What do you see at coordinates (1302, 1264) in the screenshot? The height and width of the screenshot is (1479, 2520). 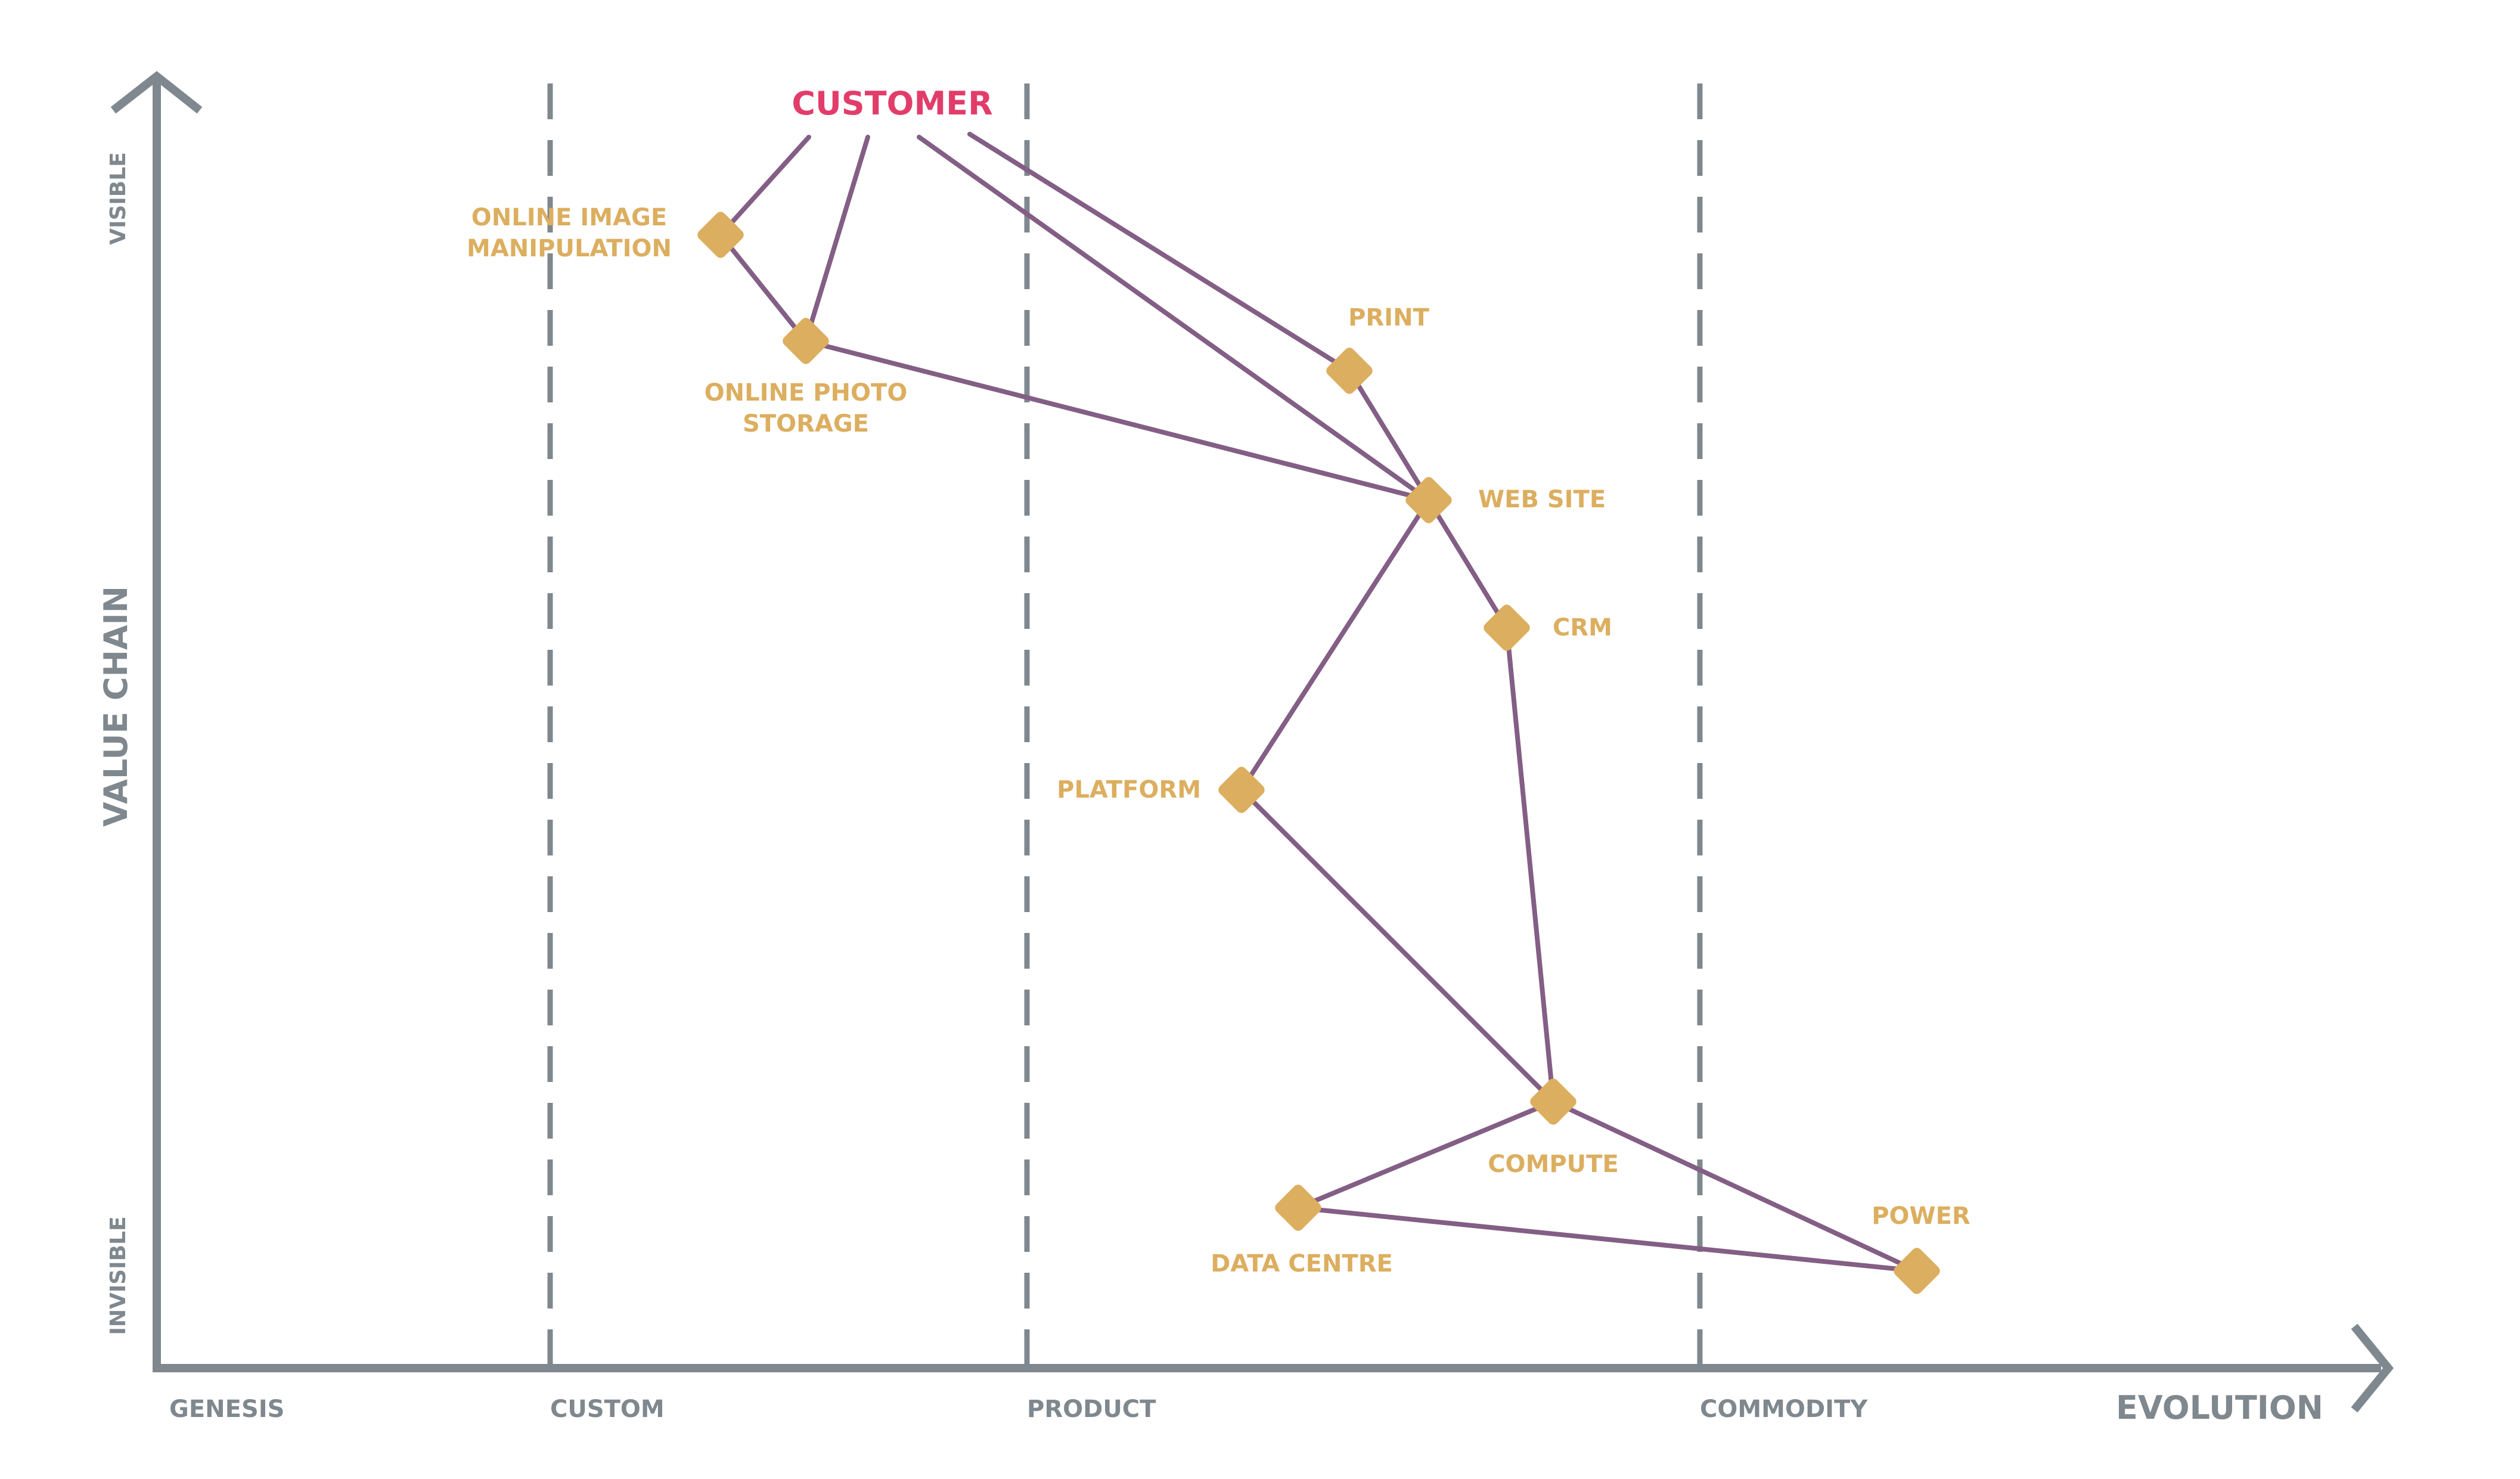 I see `label-data-centre: DATA CENTRE` at bounding box center [1302, 1264].